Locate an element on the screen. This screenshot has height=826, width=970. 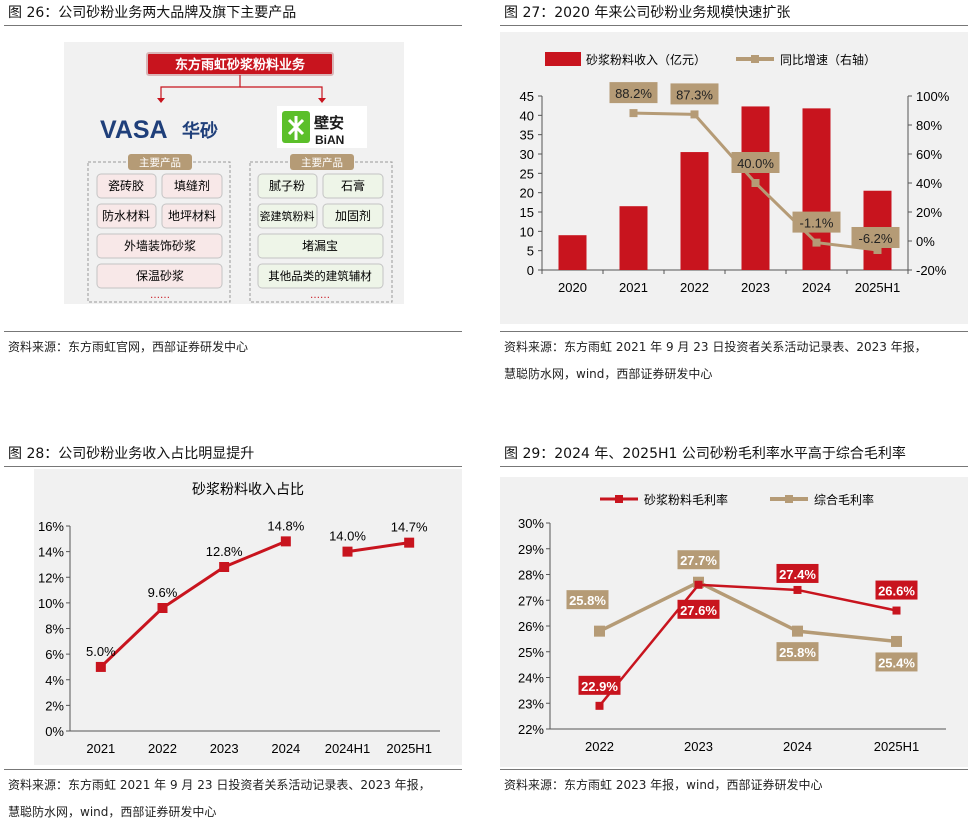
bian-logo-en: BiAN is located at coordinates (329, 140).